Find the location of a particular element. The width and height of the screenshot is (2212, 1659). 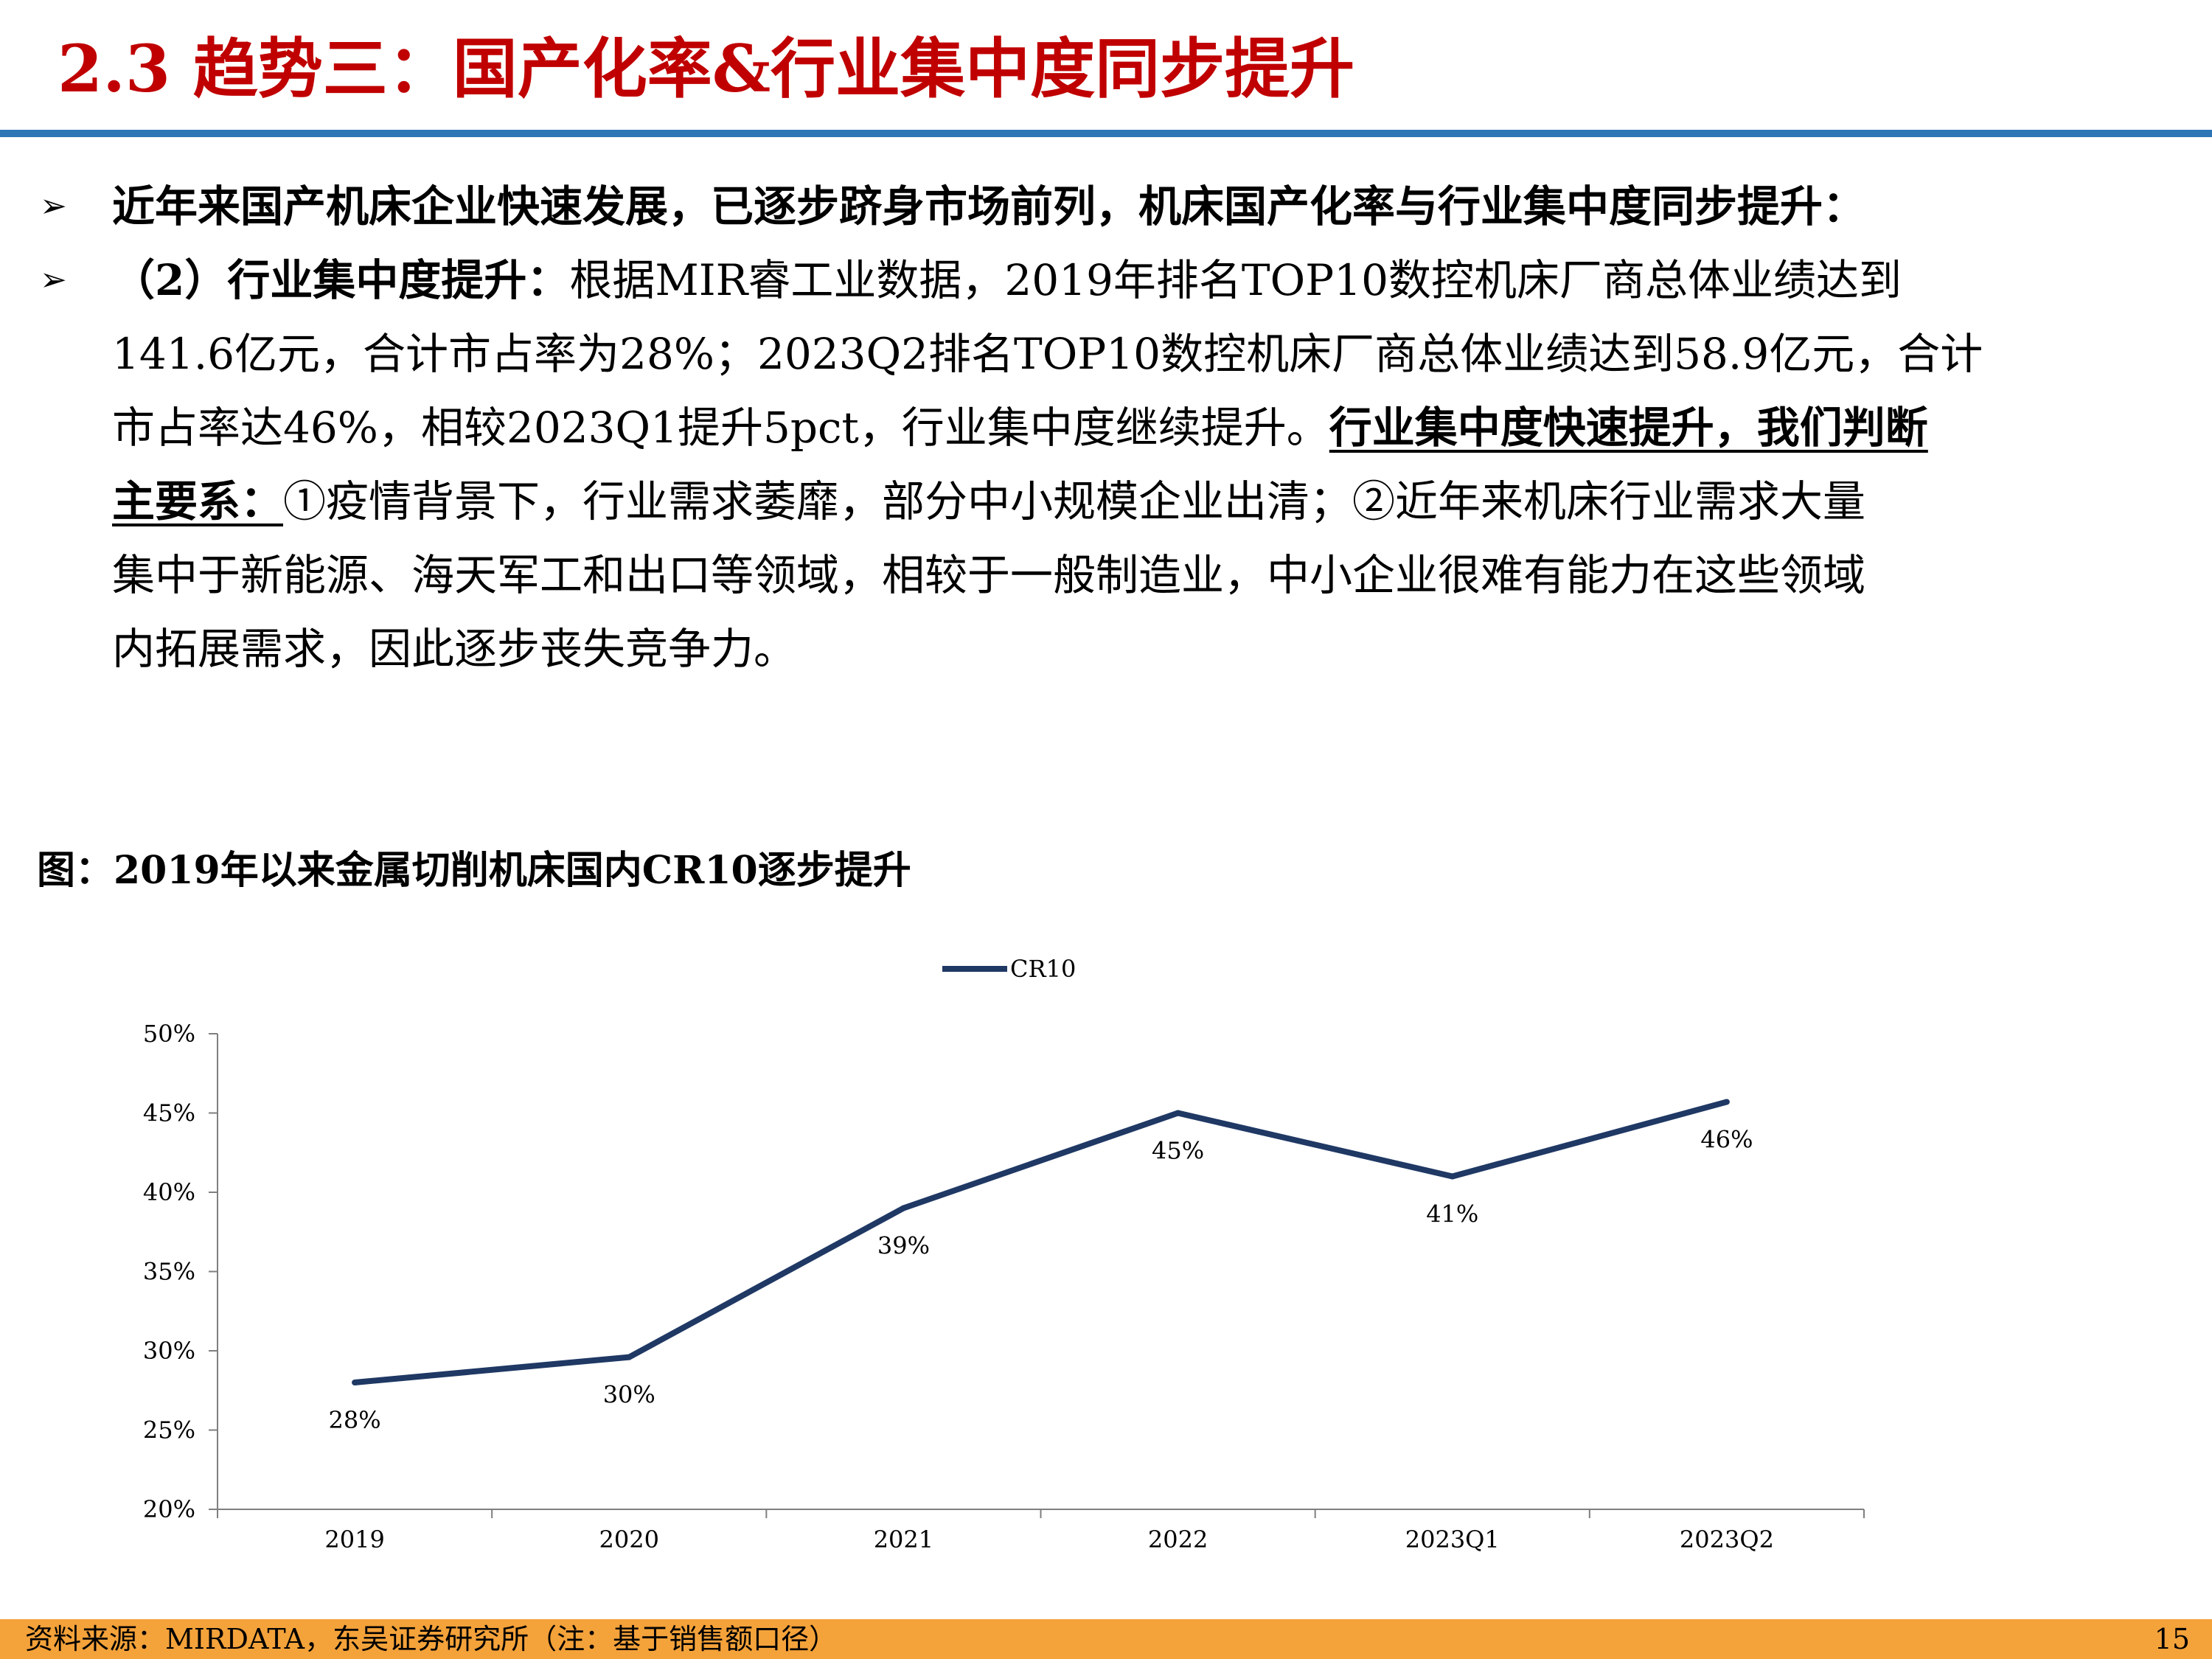

bullet-2-line-6: 内拓展需求，因此逐步丧失竞争力。 is located at coordinates (454, 649).